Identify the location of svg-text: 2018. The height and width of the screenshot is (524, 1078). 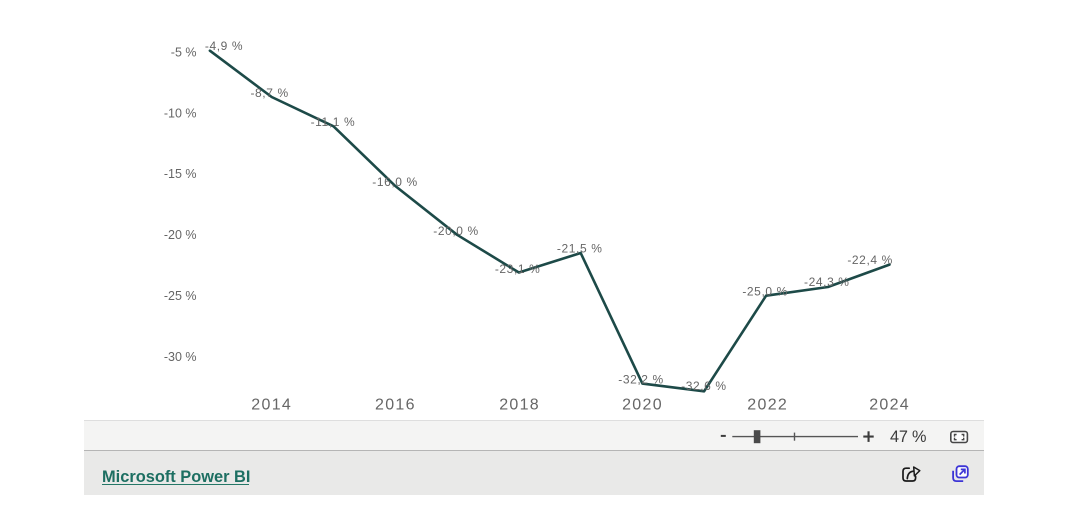
(519, 405).